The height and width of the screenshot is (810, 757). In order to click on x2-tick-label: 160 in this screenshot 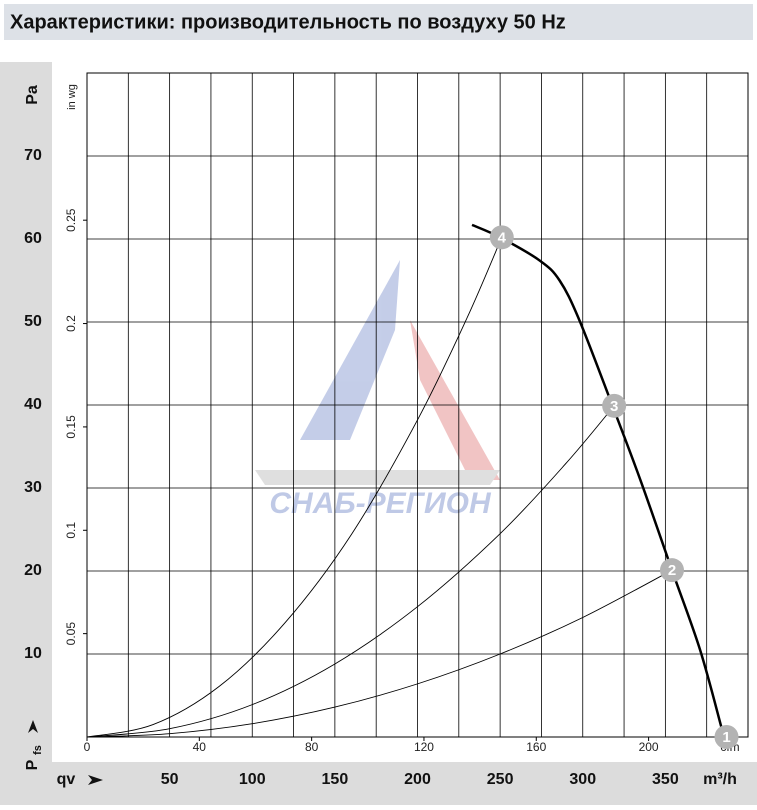, I will do `click(536, 747)`.